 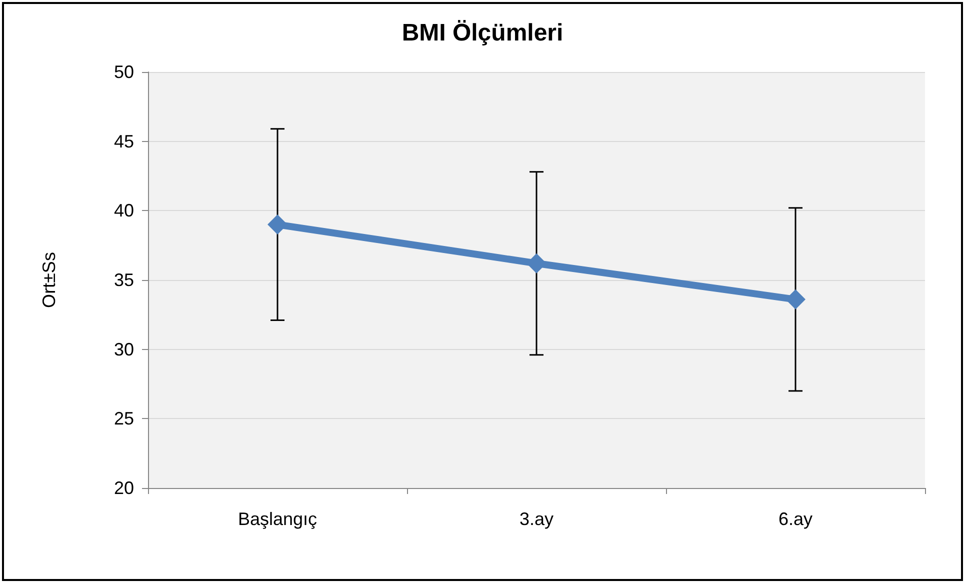 I want to click on y-tick-label: 40, so click(x=124, y=210).